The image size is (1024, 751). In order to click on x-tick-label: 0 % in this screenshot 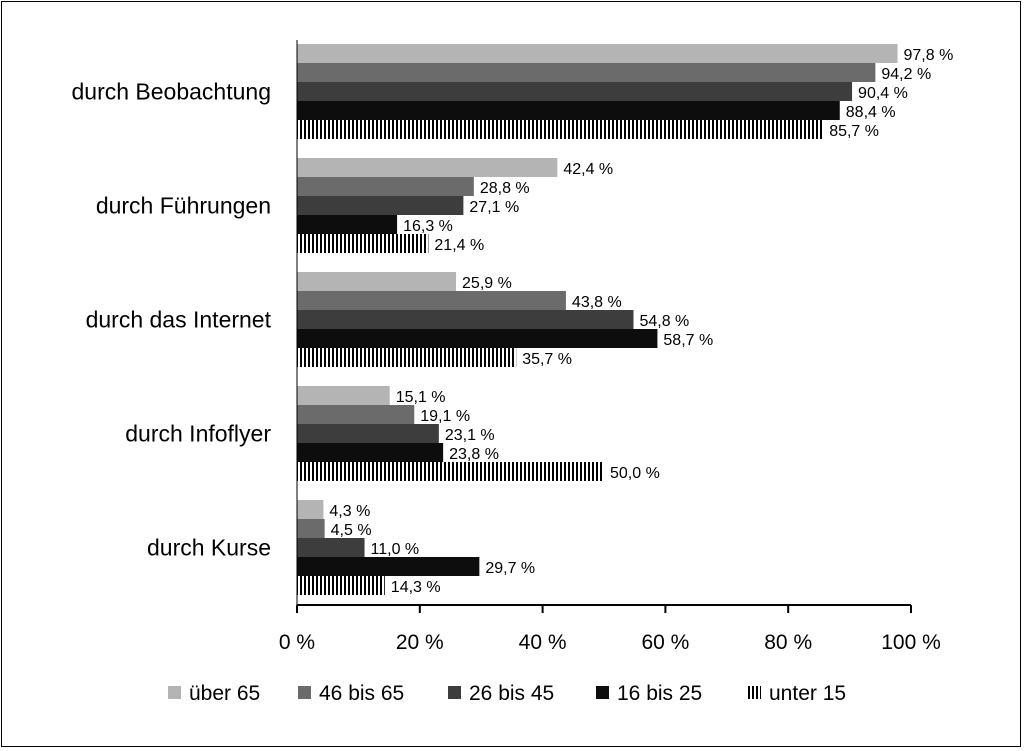, I will do `click(297, 642)`.